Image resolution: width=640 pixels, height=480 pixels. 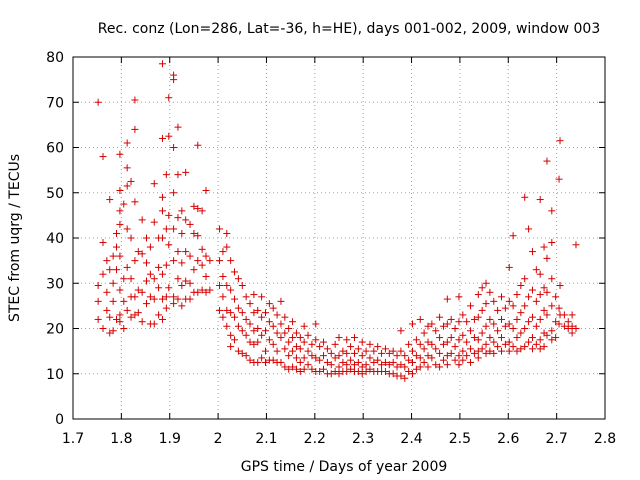 I want to click on y-tick-label: 10, so click(x=55, y=375).